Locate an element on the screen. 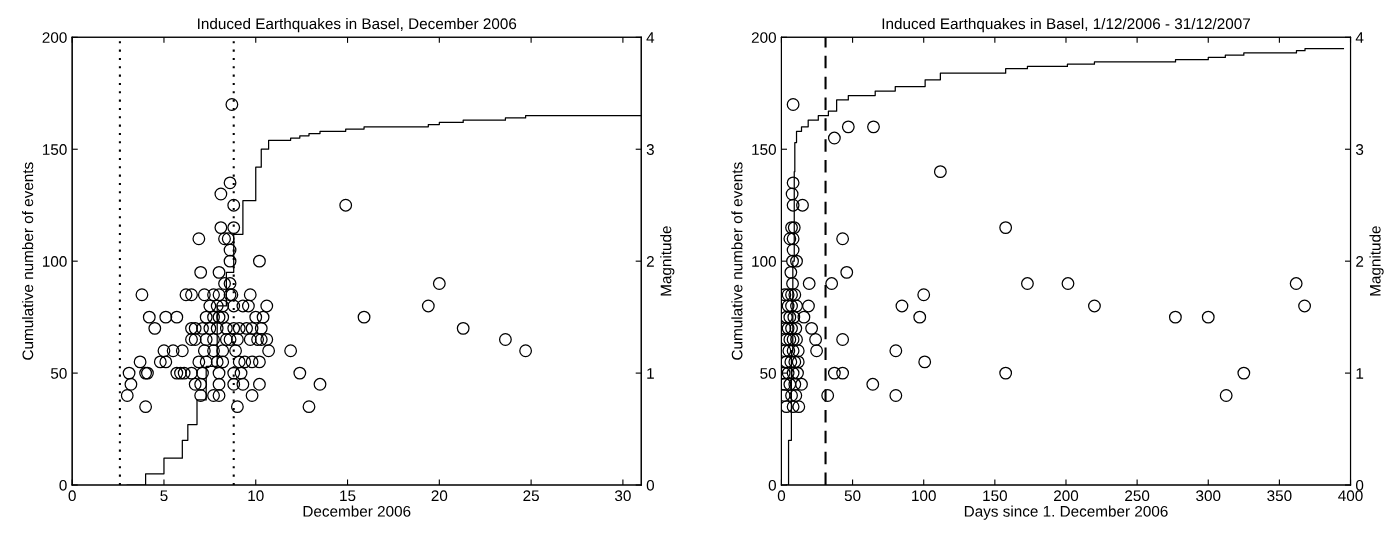 The width and height of the screenshot is (1388, 533). chart-title: Induced Earthquakes in Basel, December 2006 is located at coordinates (357, 25).